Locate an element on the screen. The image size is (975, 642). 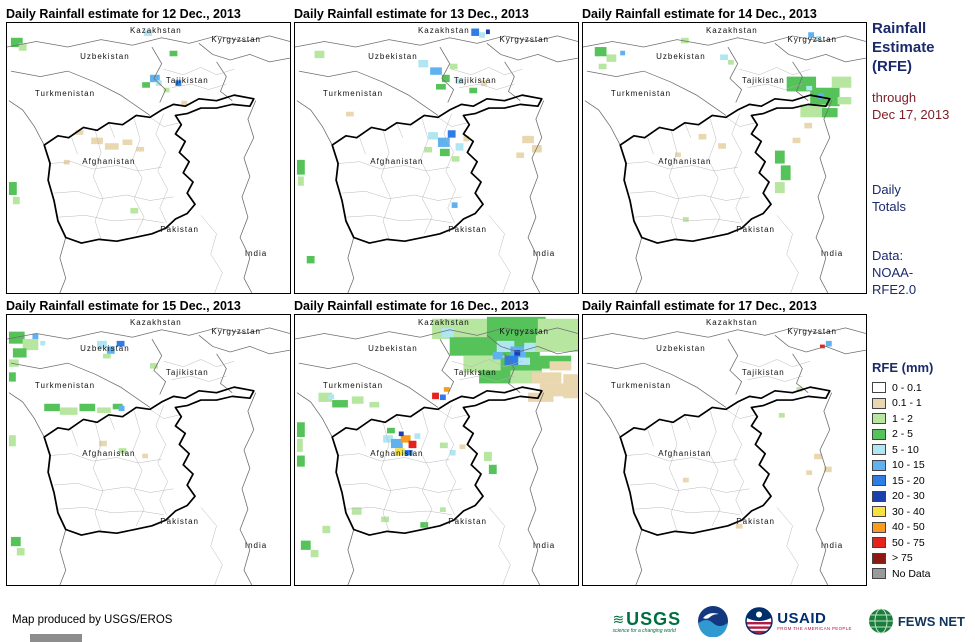
fewsnet-logo: FEWS NET is located at coordinates (916, 621).